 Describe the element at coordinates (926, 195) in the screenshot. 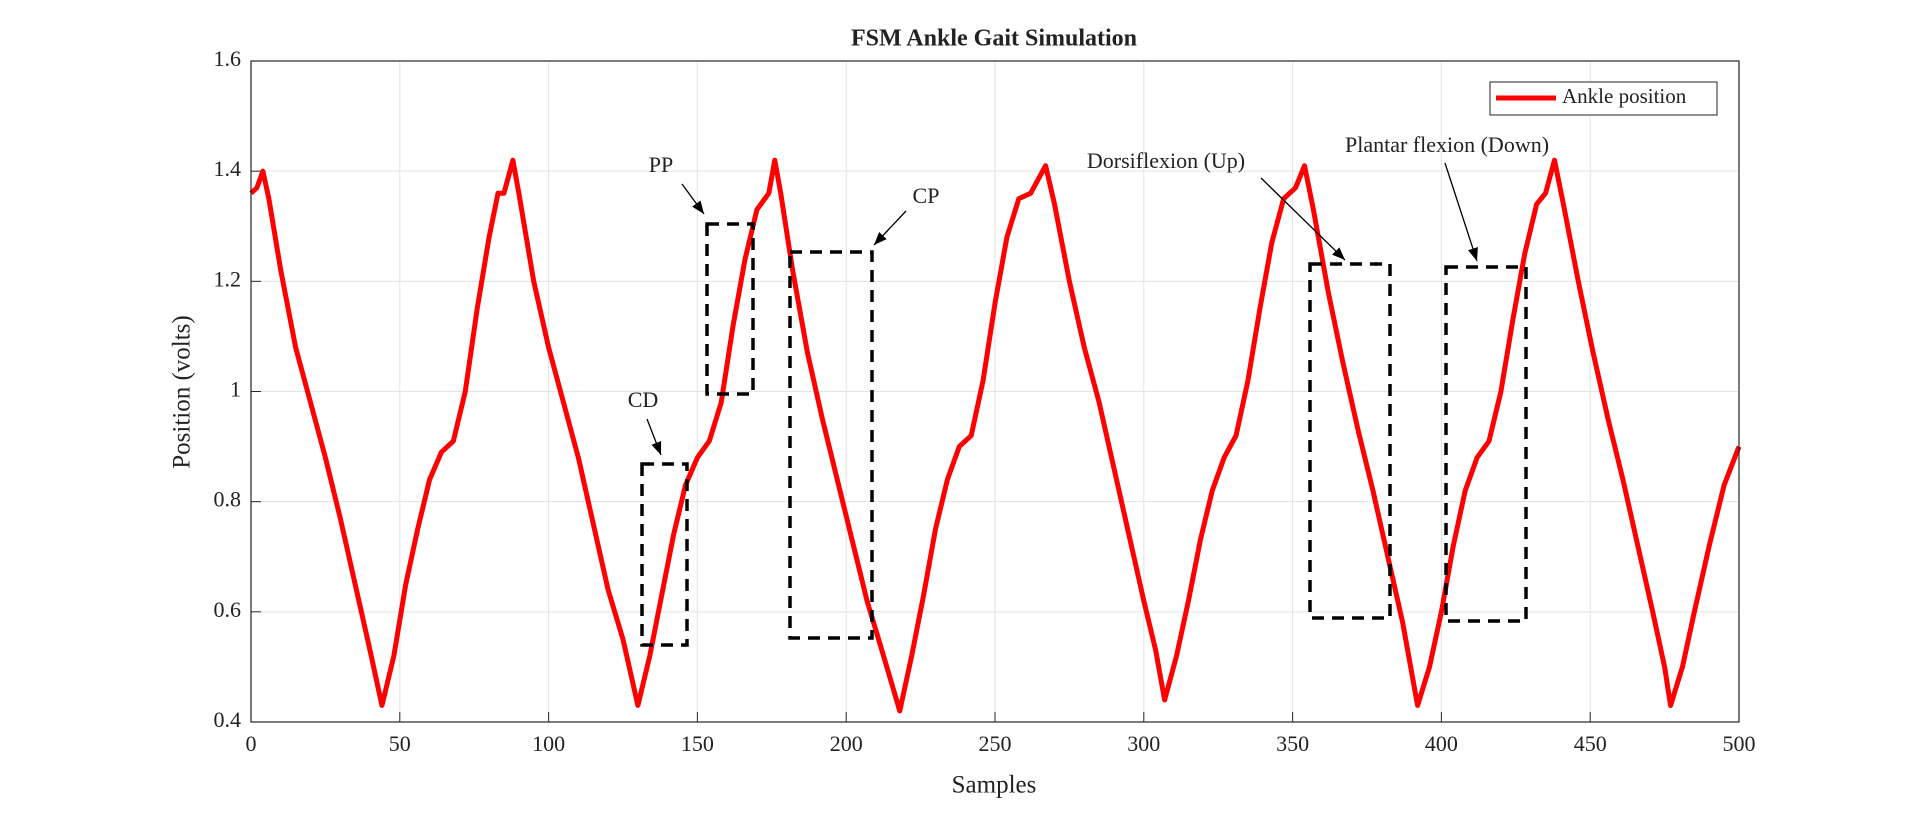

I see `annotation: CP` at that location.